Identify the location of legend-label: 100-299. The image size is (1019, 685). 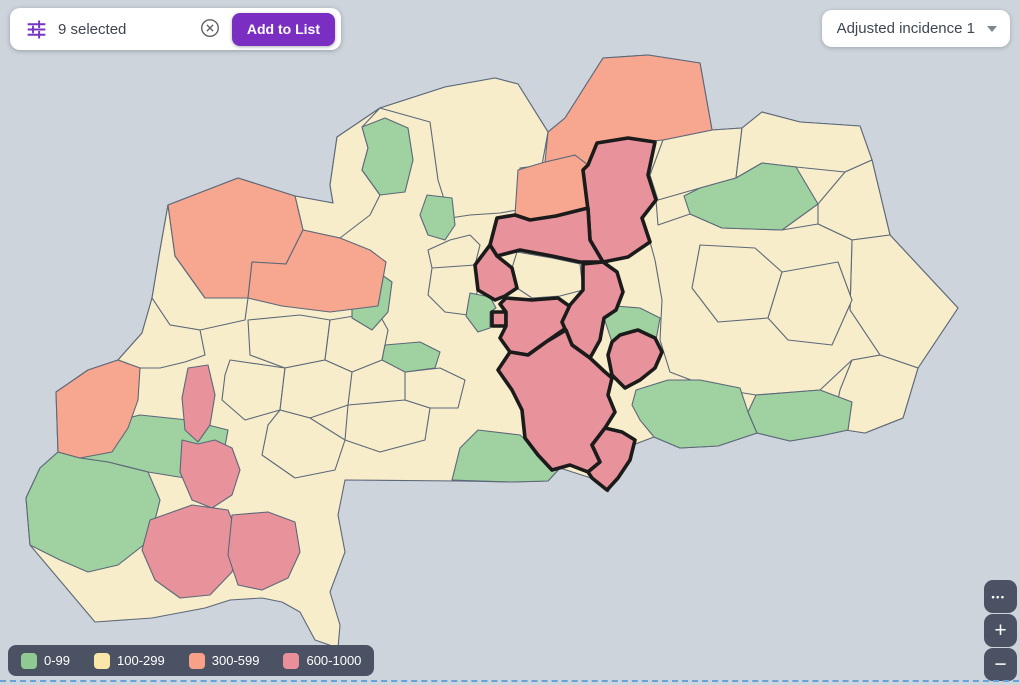
(141, 660).